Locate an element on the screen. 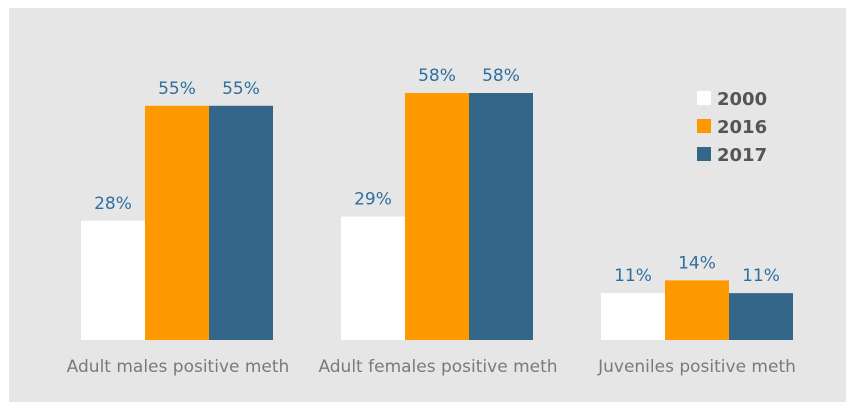 This screenshot has height=410, width=854. legend: 2000 2016 2017 is located at coordinates (732, 127).